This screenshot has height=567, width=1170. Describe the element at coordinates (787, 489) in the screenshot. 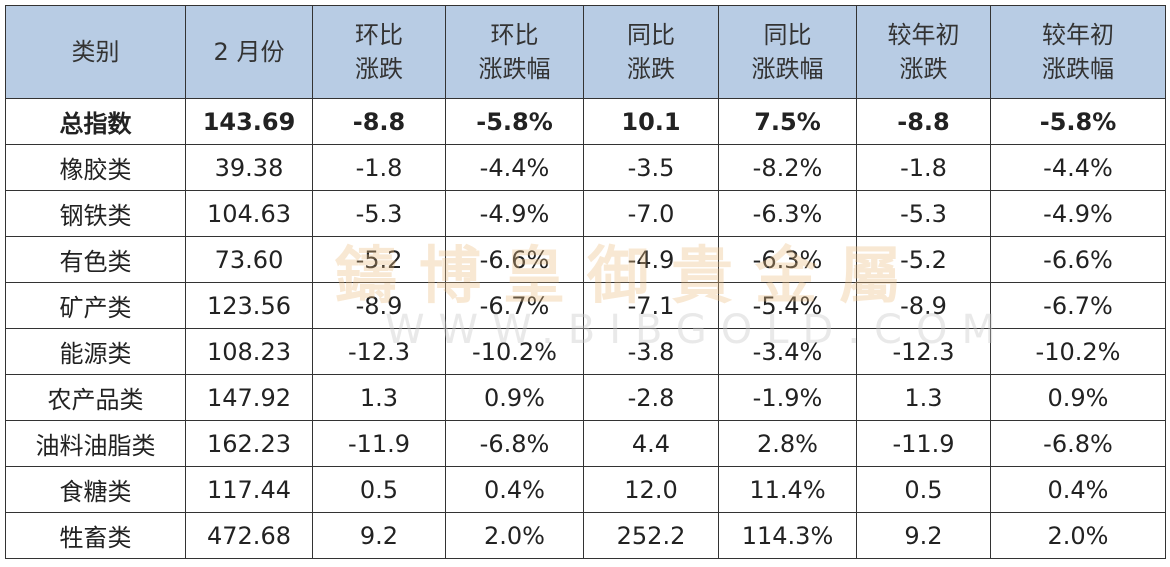

I see `value-cell: 11.4%` at that location.